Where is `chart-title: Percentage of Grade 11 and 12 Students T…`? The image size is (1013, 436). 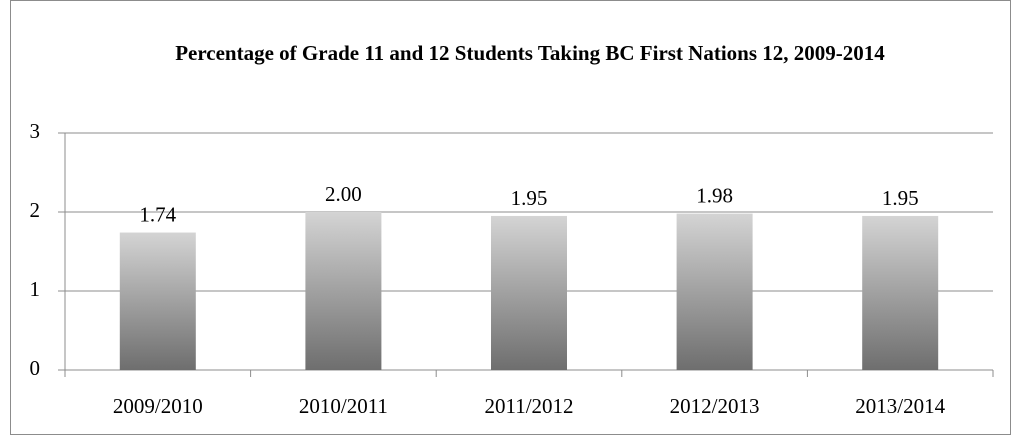 chart-title: Percentage of Grade 11 and 12 Students T… is located at coordinates (530, 53).